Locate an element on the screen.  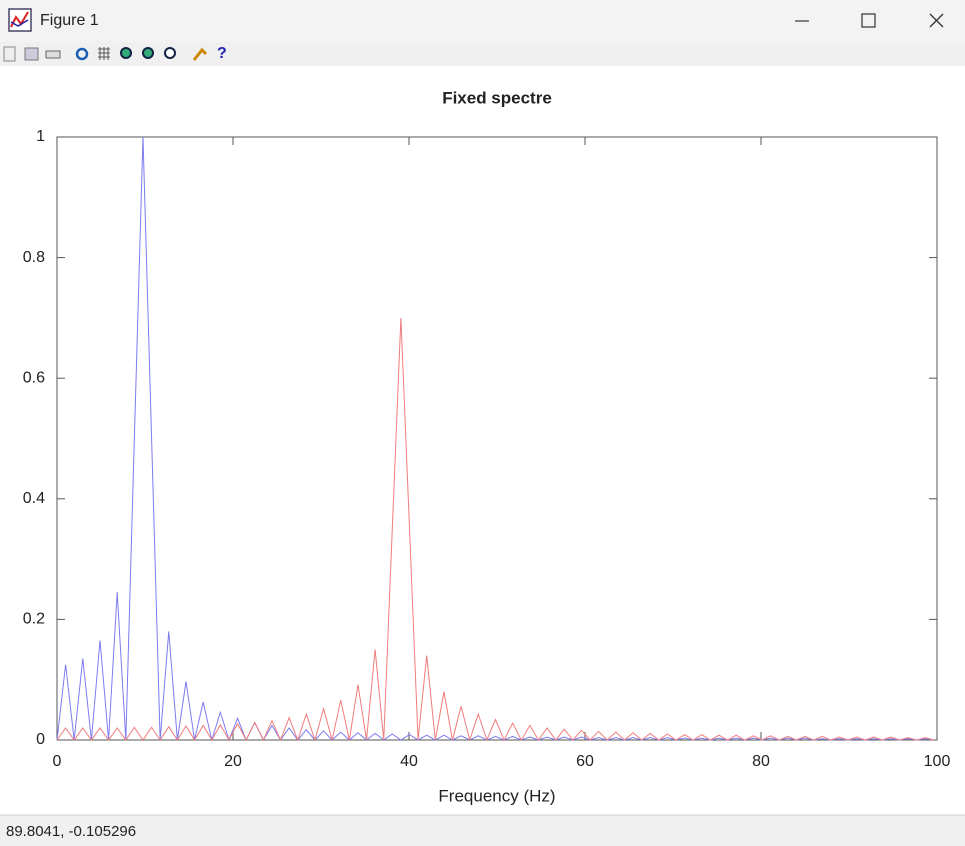
title-bar is located at coordinates (482, 21).